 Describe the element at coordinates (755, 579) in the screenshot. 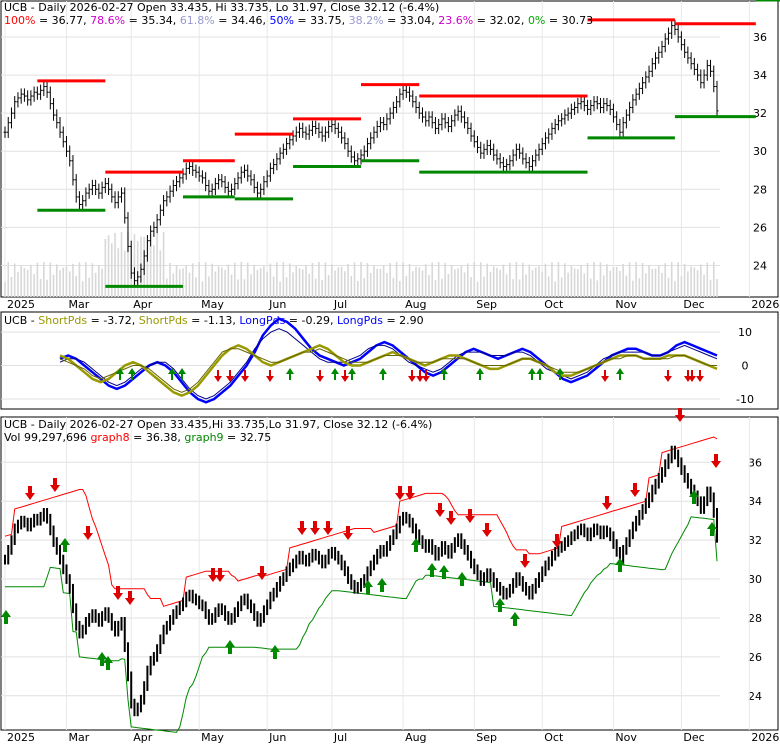

I see `y-tick-label: 30` at that location.